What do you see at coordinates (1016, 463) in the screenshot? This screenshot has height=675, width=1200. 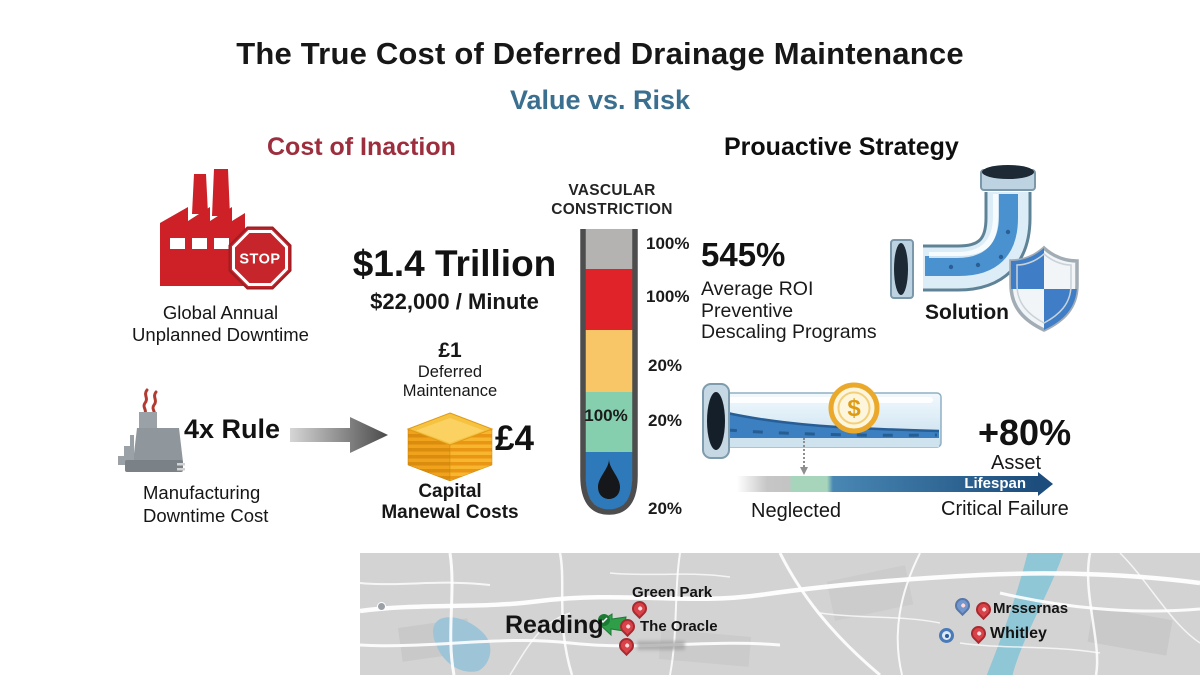 I see `lifespan-label: Asset` at bounding box center [1016, 463].